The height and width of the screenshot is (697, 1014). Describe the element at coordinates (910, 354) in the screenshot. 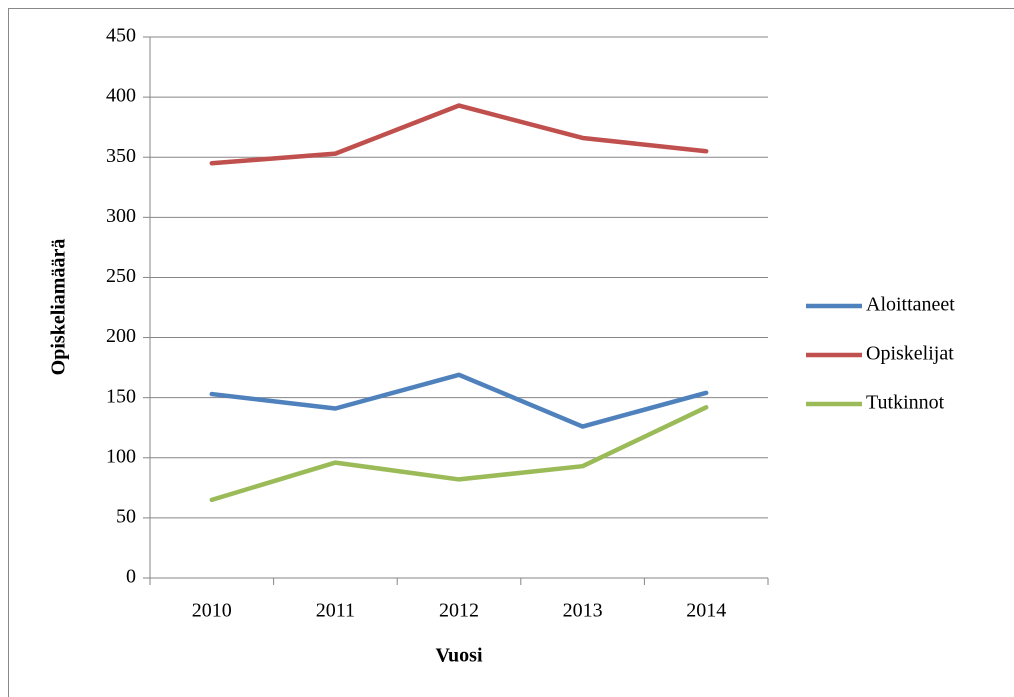

I see `legend-label: Opiskelijat` at that location.